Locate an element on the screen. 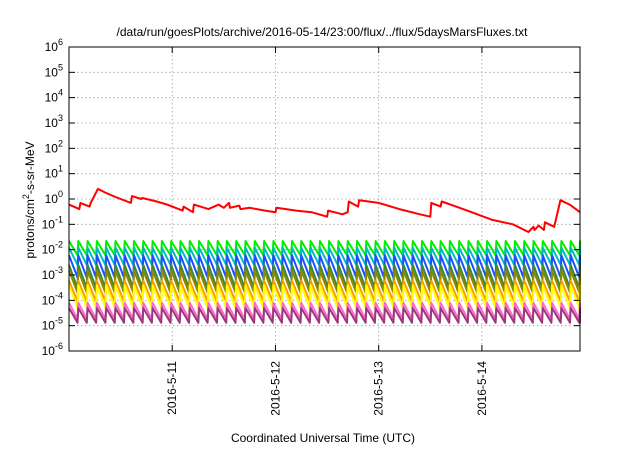 This screenshot has width=640, height=453. y-tick-label: 10⁻⁵ is located at coordinates (52, 324).